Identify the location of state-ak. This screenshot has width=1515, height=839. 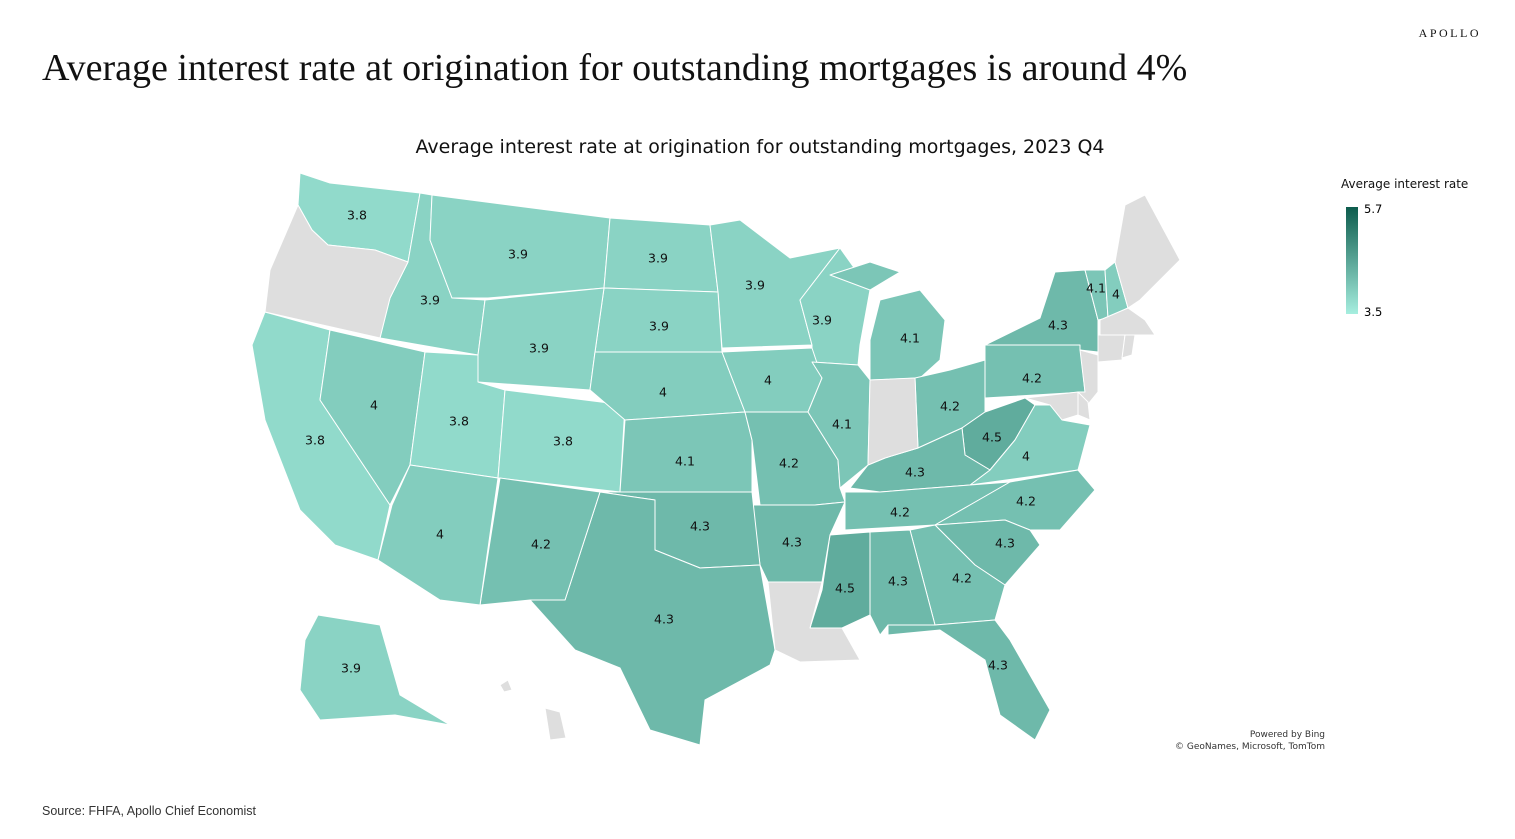
(375, 670).